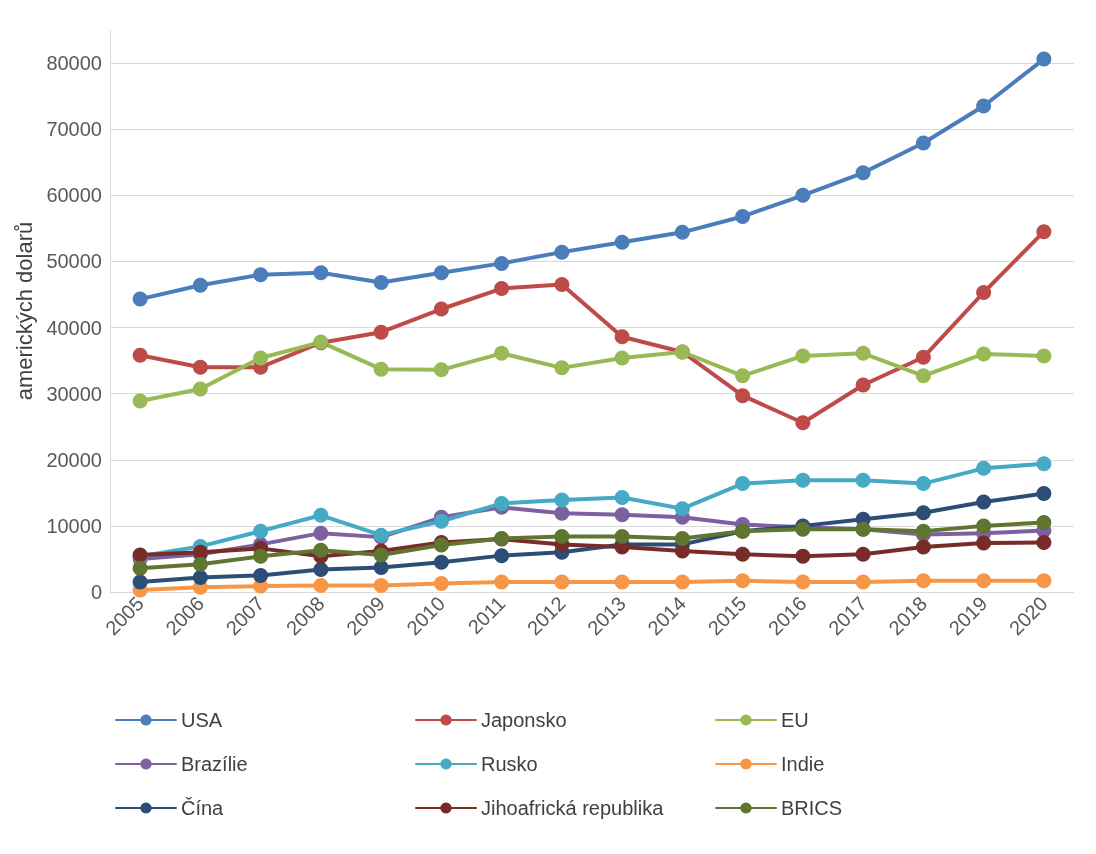  What do you see at coordinates (74, 195) in the screenshot?
I see `y-tick-label: 60000` at bounding box center [74, 195].